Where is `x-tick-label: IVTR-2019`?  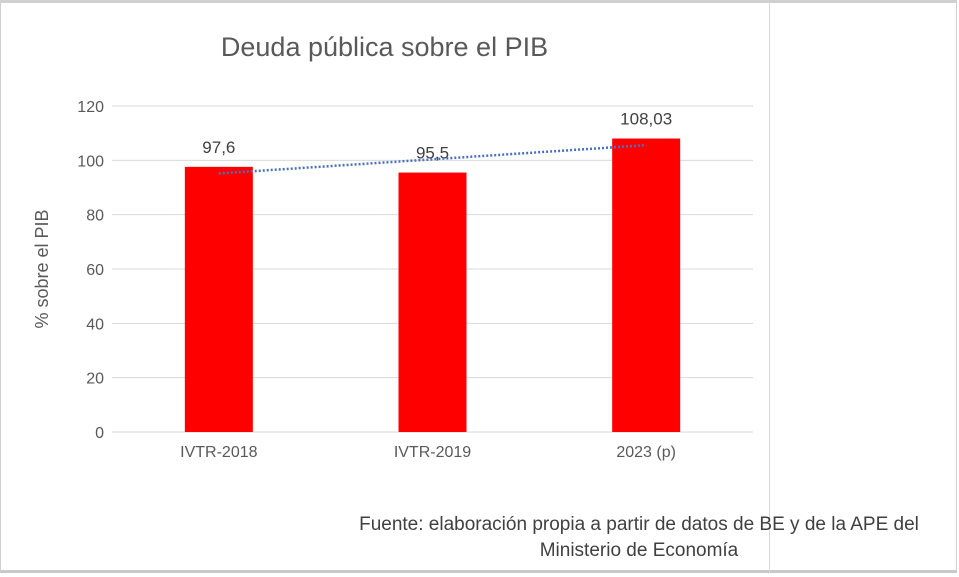
x-tick-label: IVTR-2019 is located at coordinates (432, 452).